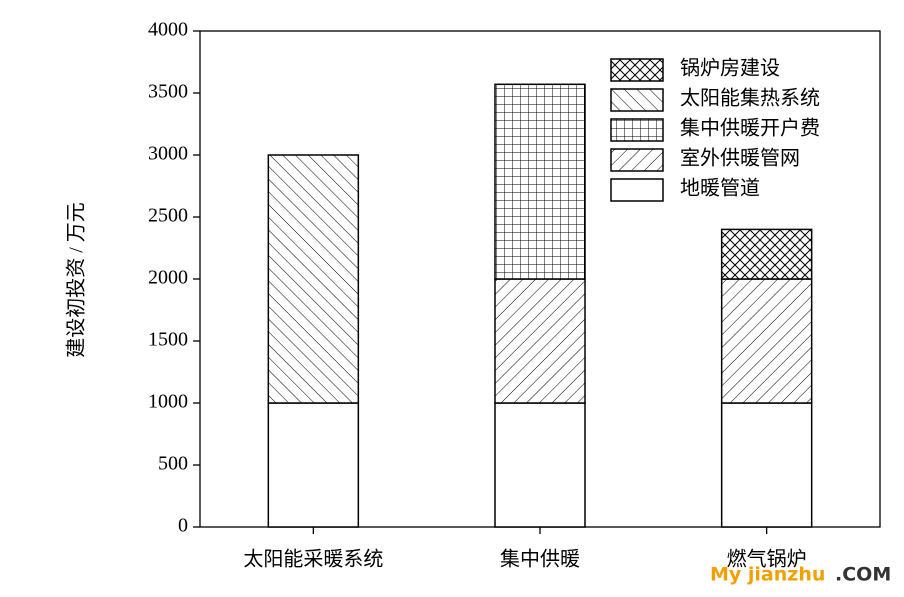 The width and height of the screenshot is (904, 597). What do you see at coordinates (168, 30) in the screenshot?
I see `y-tick-label: 4000` at bounding box center [168, 30].